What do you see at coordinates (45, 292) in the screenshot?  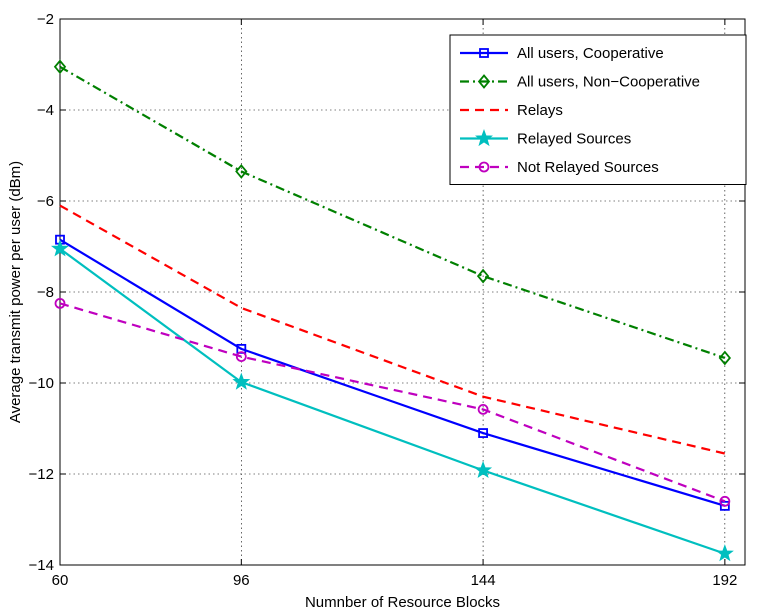 I see `y-tick-label: −8` at bounding box center [45, 292].